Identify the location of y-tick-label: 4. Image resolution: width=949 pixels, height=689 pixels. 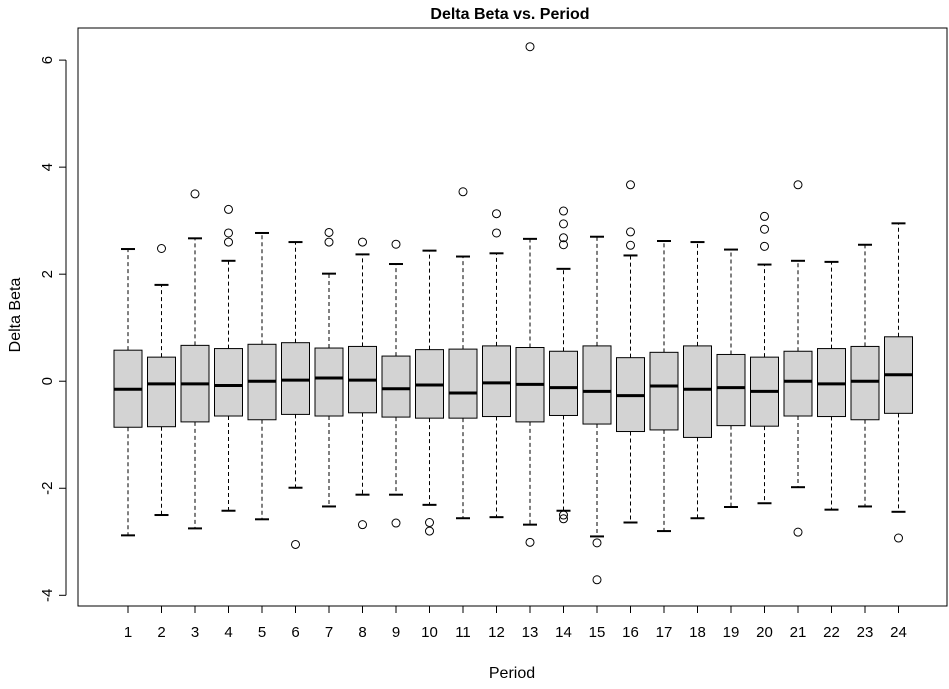
(47, 167).